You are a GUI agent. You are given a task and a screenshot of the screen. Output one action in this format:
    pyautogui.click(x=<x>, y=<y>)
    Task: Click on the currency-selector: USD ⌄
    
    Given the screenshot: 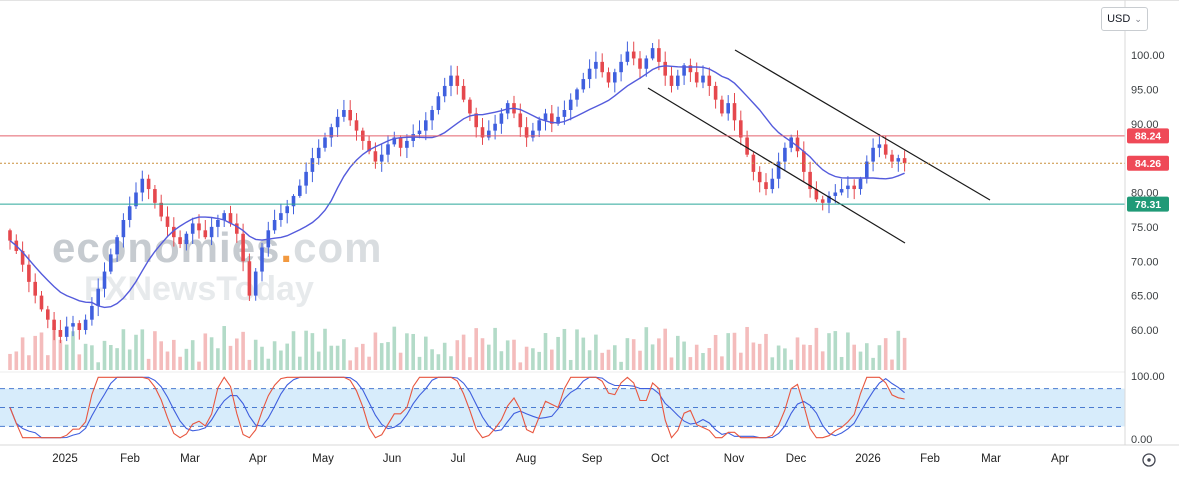 What is the action you would take?
    pyautogui.click(x=1124, y=19)
    